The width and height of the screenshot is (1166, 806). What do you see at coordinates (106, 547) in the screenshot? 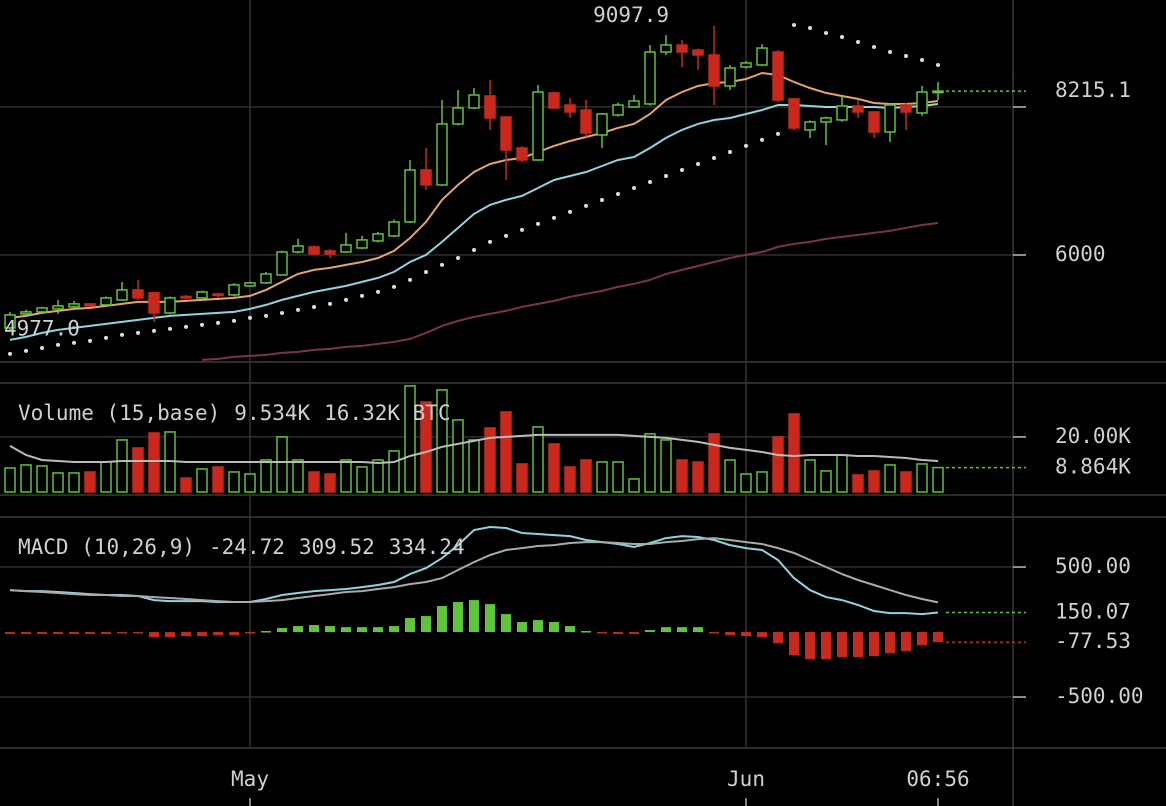
I see `legend-entry: MACD (10,26,9)` at bounding box center [106, 547].